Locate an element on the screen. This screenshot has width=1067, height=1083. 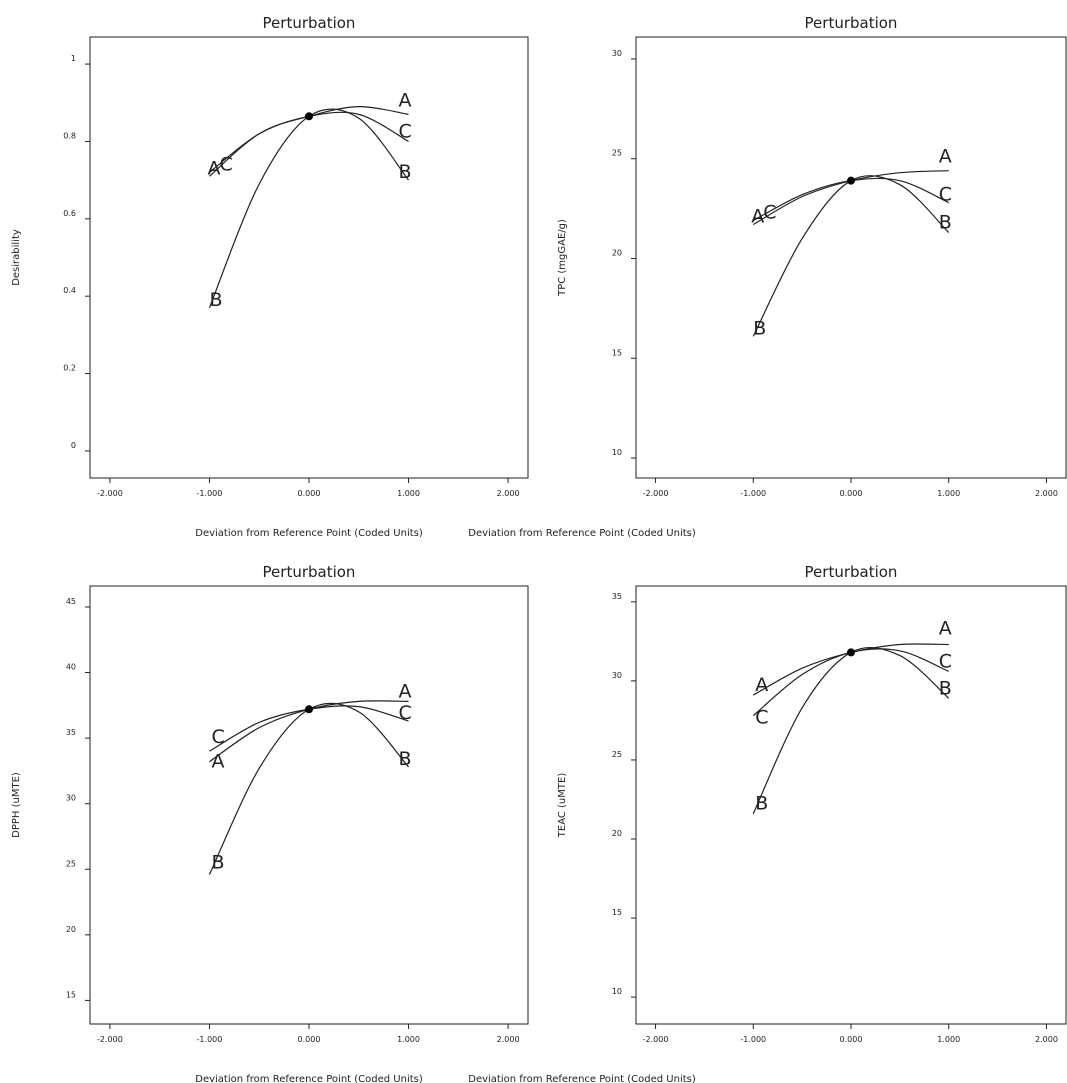
y-axis-label: TEAC (uMTE) is located at coordinates (562, 806).